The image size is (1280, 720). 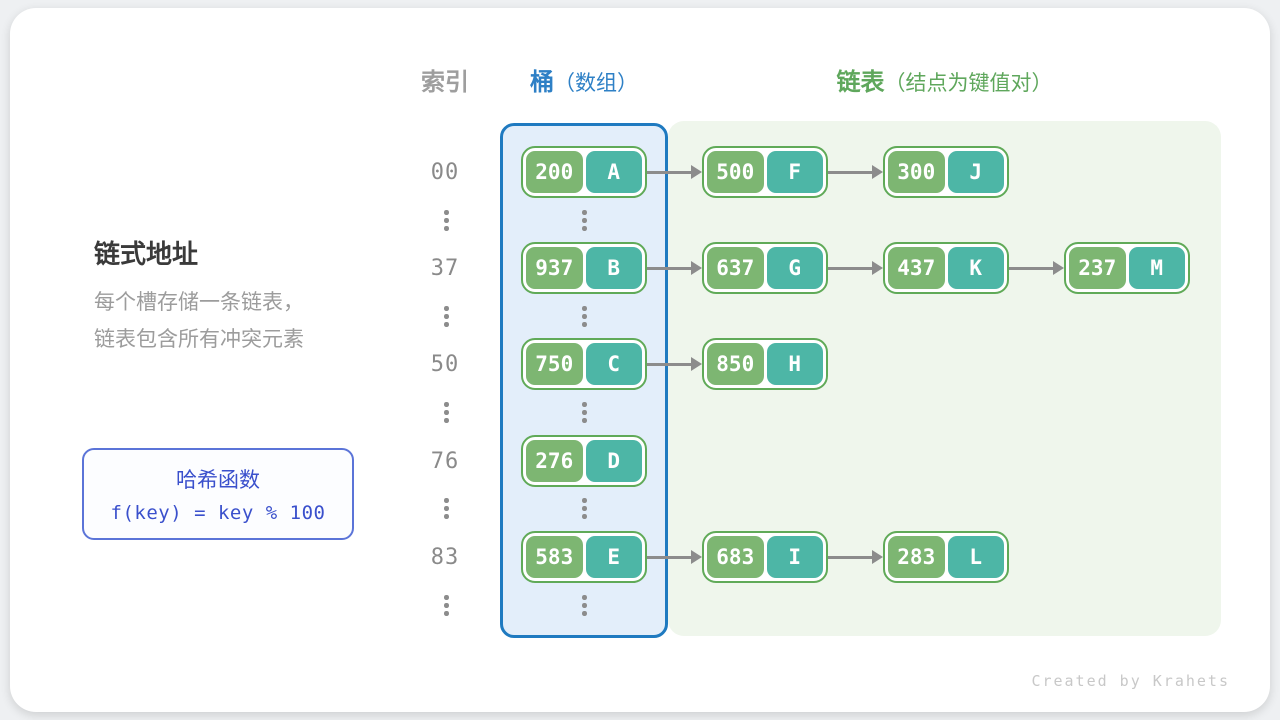 What do you see at coordinates (199, 321) in the screenshot?
I see `concept-description: 每个槽存储一条链表， 链表包含所有冲突元素` at bounding box center [199, 321].